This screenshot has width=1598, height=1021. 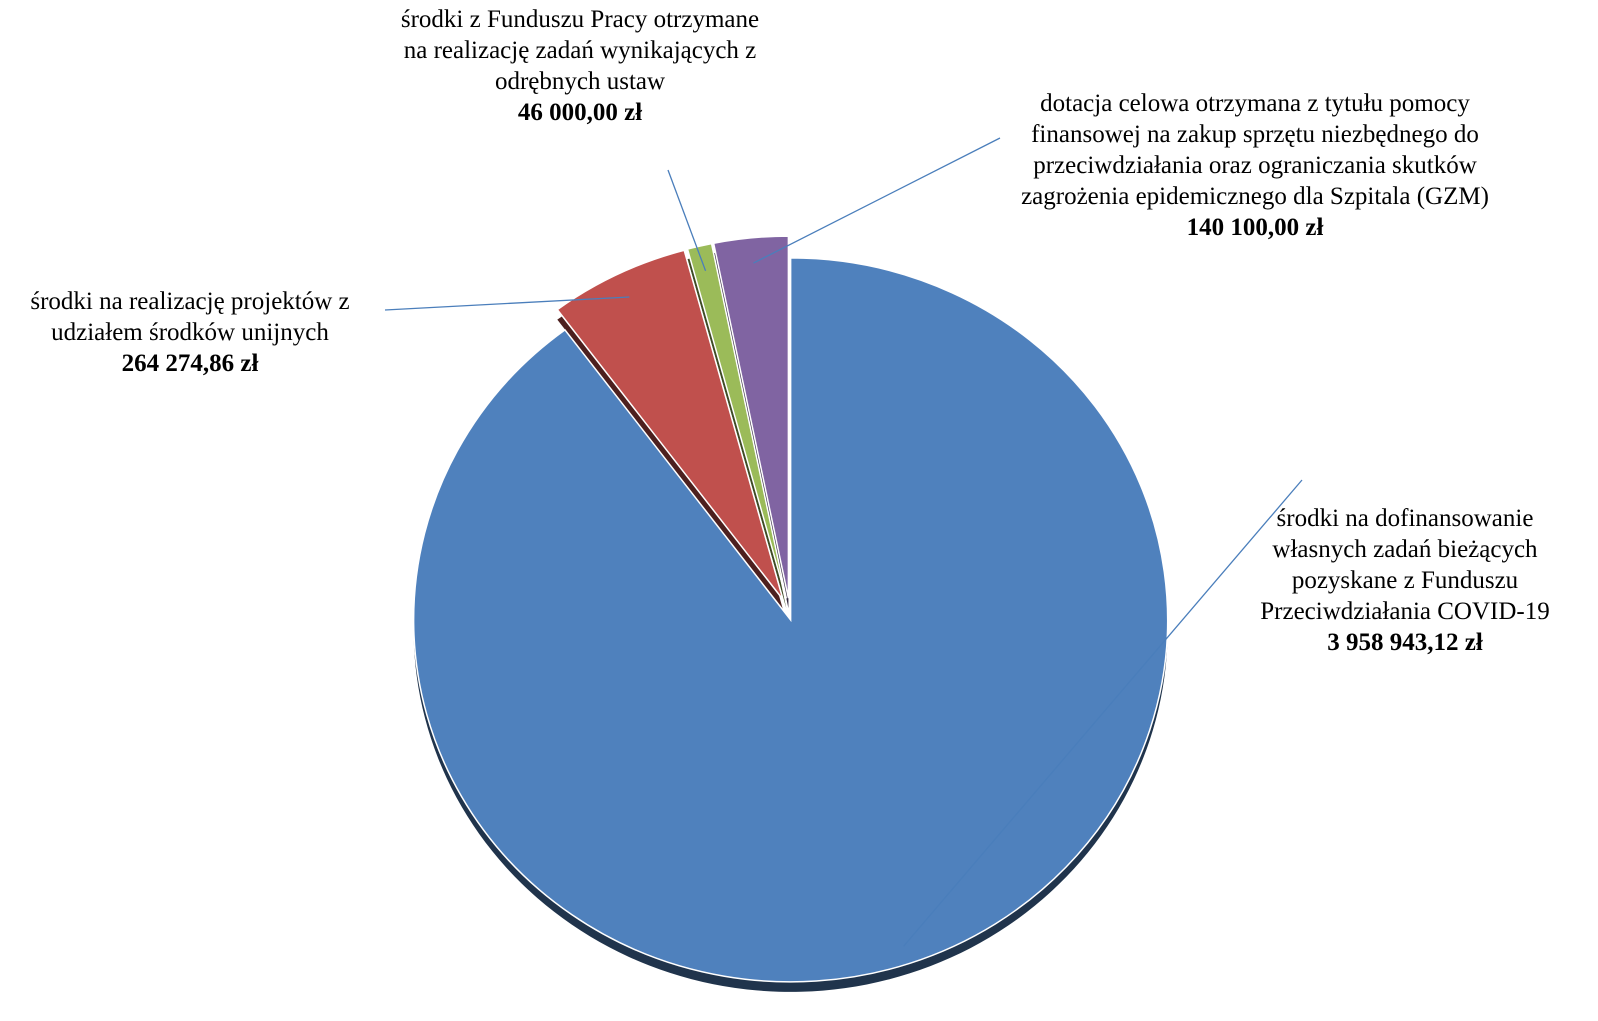 What do you see at coordinates (1405, 642) in the screenshot?
I see `value-label: 3 958 943,12 zł` at bounding box center [1405, 642].